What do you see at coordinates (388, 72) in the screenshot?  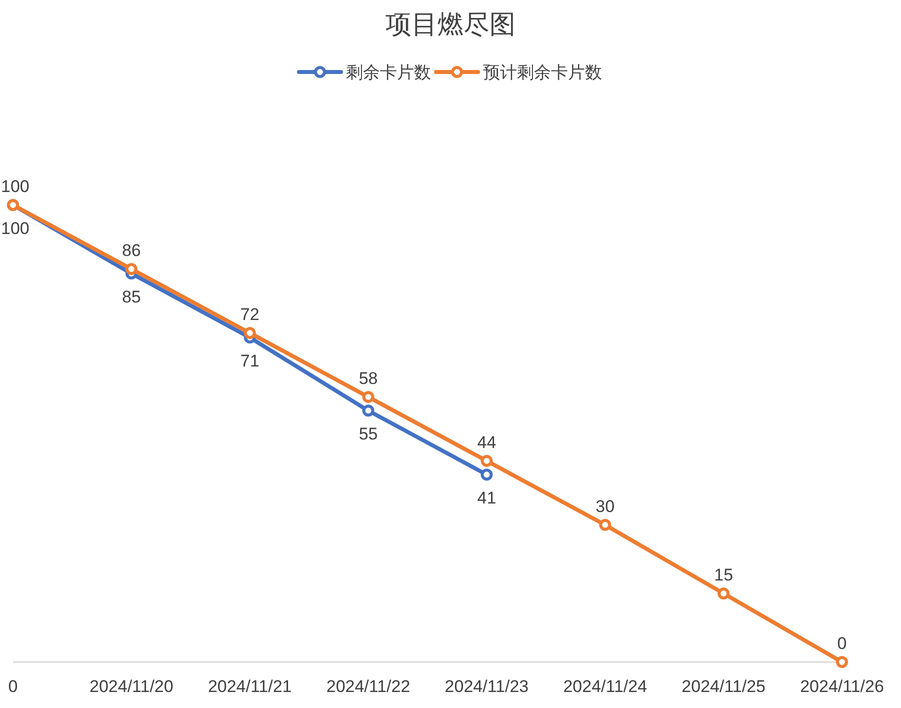 I see `legend-label: 剩余卡片数` at bounding box center [388, 72].